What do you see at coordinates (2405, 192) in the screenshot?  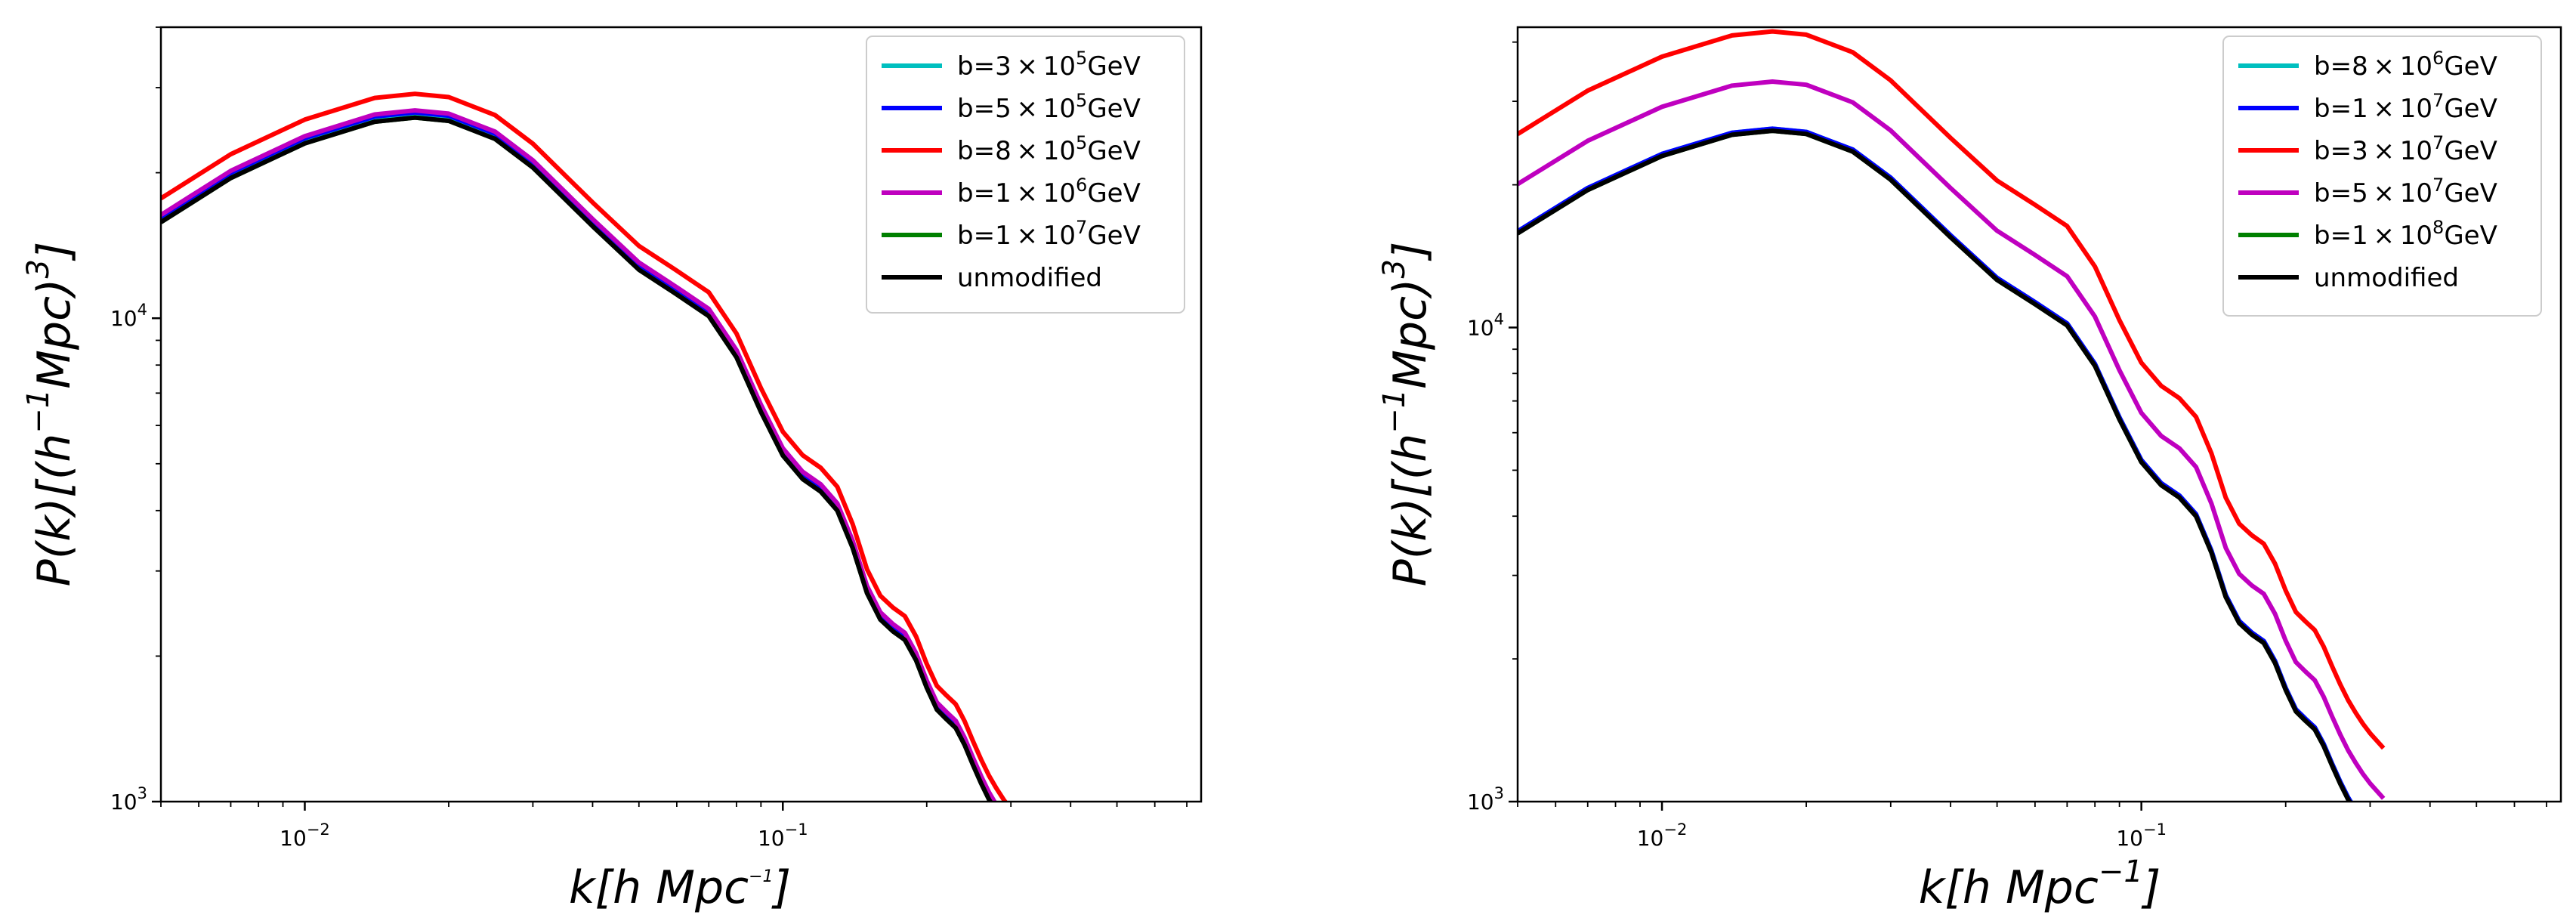 I see `legend-label: b=5 × 107GeV` at bounding box center [2405, 192].